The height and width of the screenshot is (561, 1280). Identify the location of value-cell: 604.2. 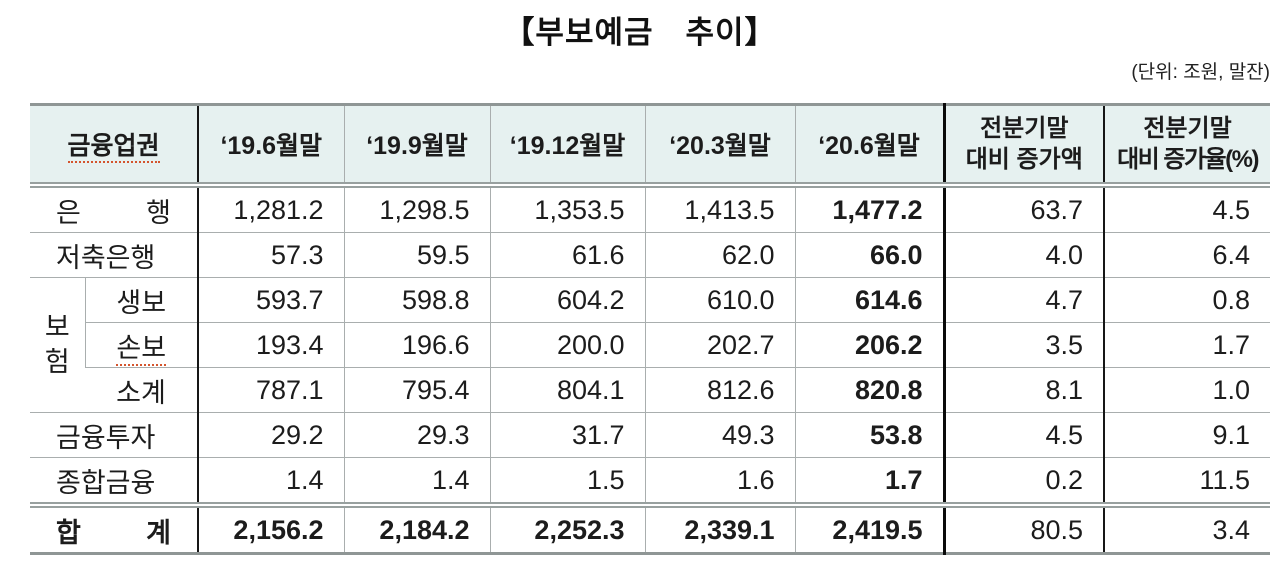
(567, 300).